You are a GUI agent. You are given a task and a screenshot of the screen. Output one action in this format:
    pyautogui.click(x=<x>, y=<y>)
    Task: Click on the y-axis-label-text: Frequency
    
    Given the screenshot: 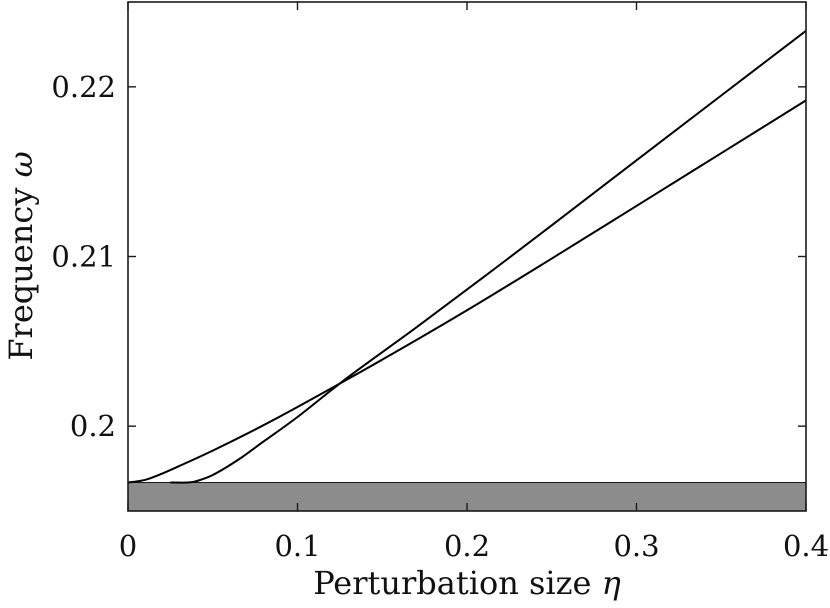 What is the action you would take?
    pyautogui.click(x=21, y=274)
    